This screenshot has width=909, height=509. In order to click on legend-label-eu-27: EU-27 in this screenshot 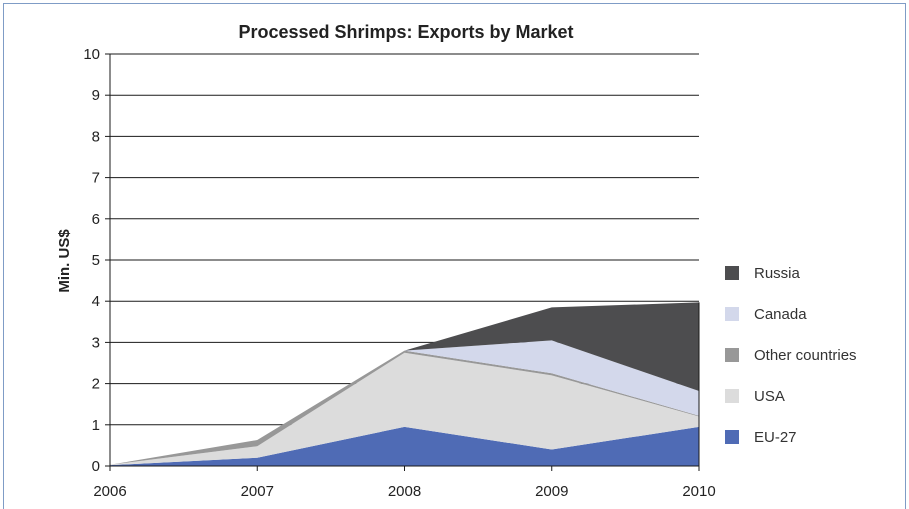, I will do `click(775, 437)`.